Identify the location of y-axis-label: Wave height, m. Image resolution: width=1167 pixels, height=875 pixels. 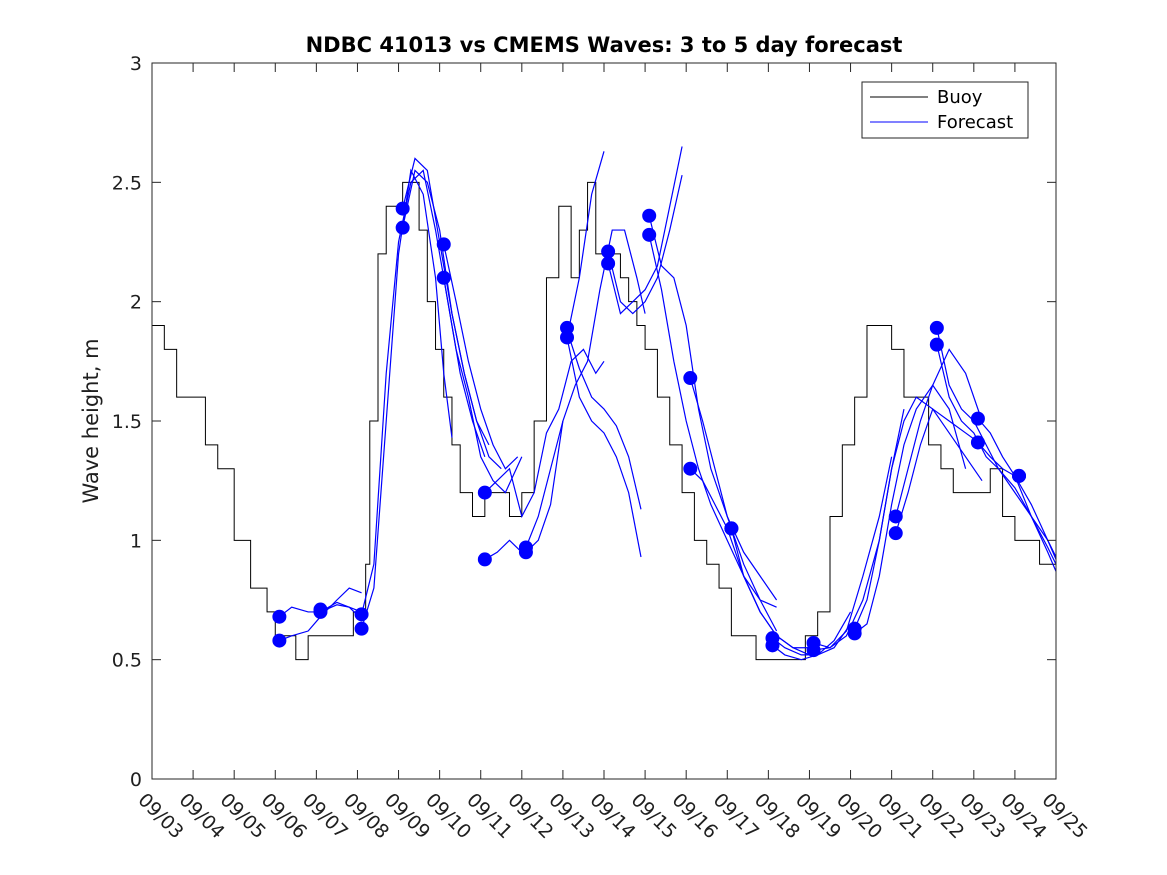
(91, 420).